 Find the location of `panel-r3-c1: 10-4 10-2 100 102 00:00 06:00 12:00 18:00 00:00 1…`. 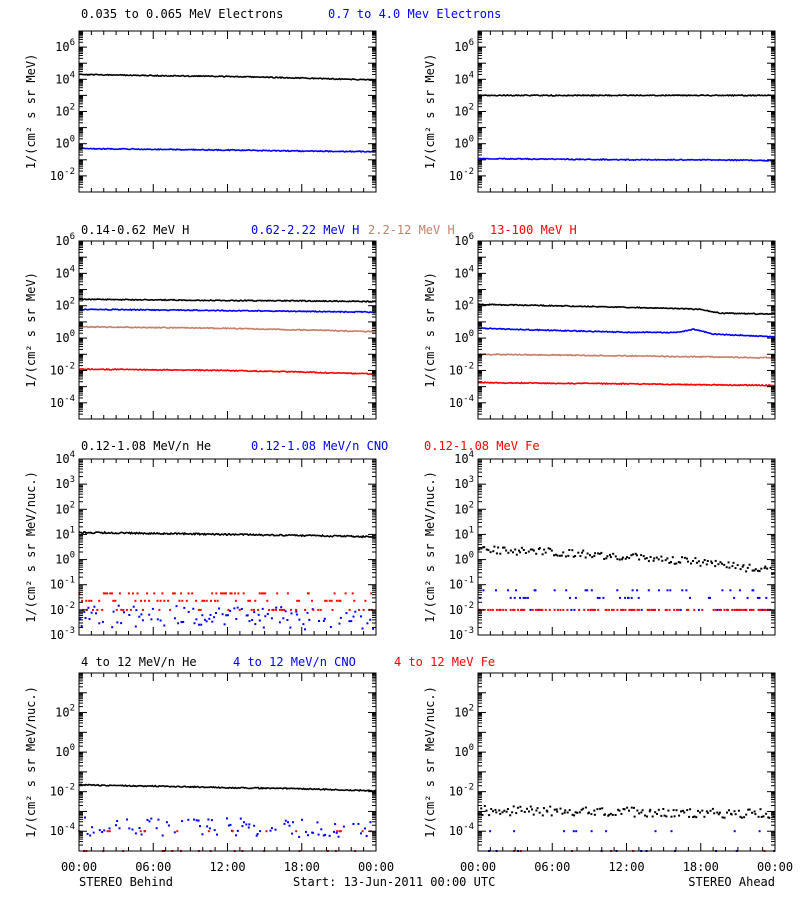

panel-r3-c1: 10-4 10-2 100 102 00:00 06:00 12:00 18:00 00:00 1… is located at coordinates (608, 773).